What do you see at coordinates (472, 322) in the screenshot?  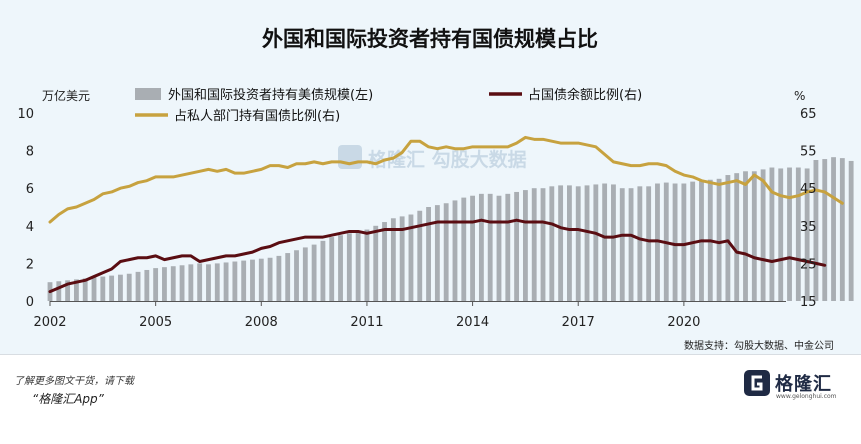 I see `x-axis-tick-label: 2014` at bounding box center [472, 322].